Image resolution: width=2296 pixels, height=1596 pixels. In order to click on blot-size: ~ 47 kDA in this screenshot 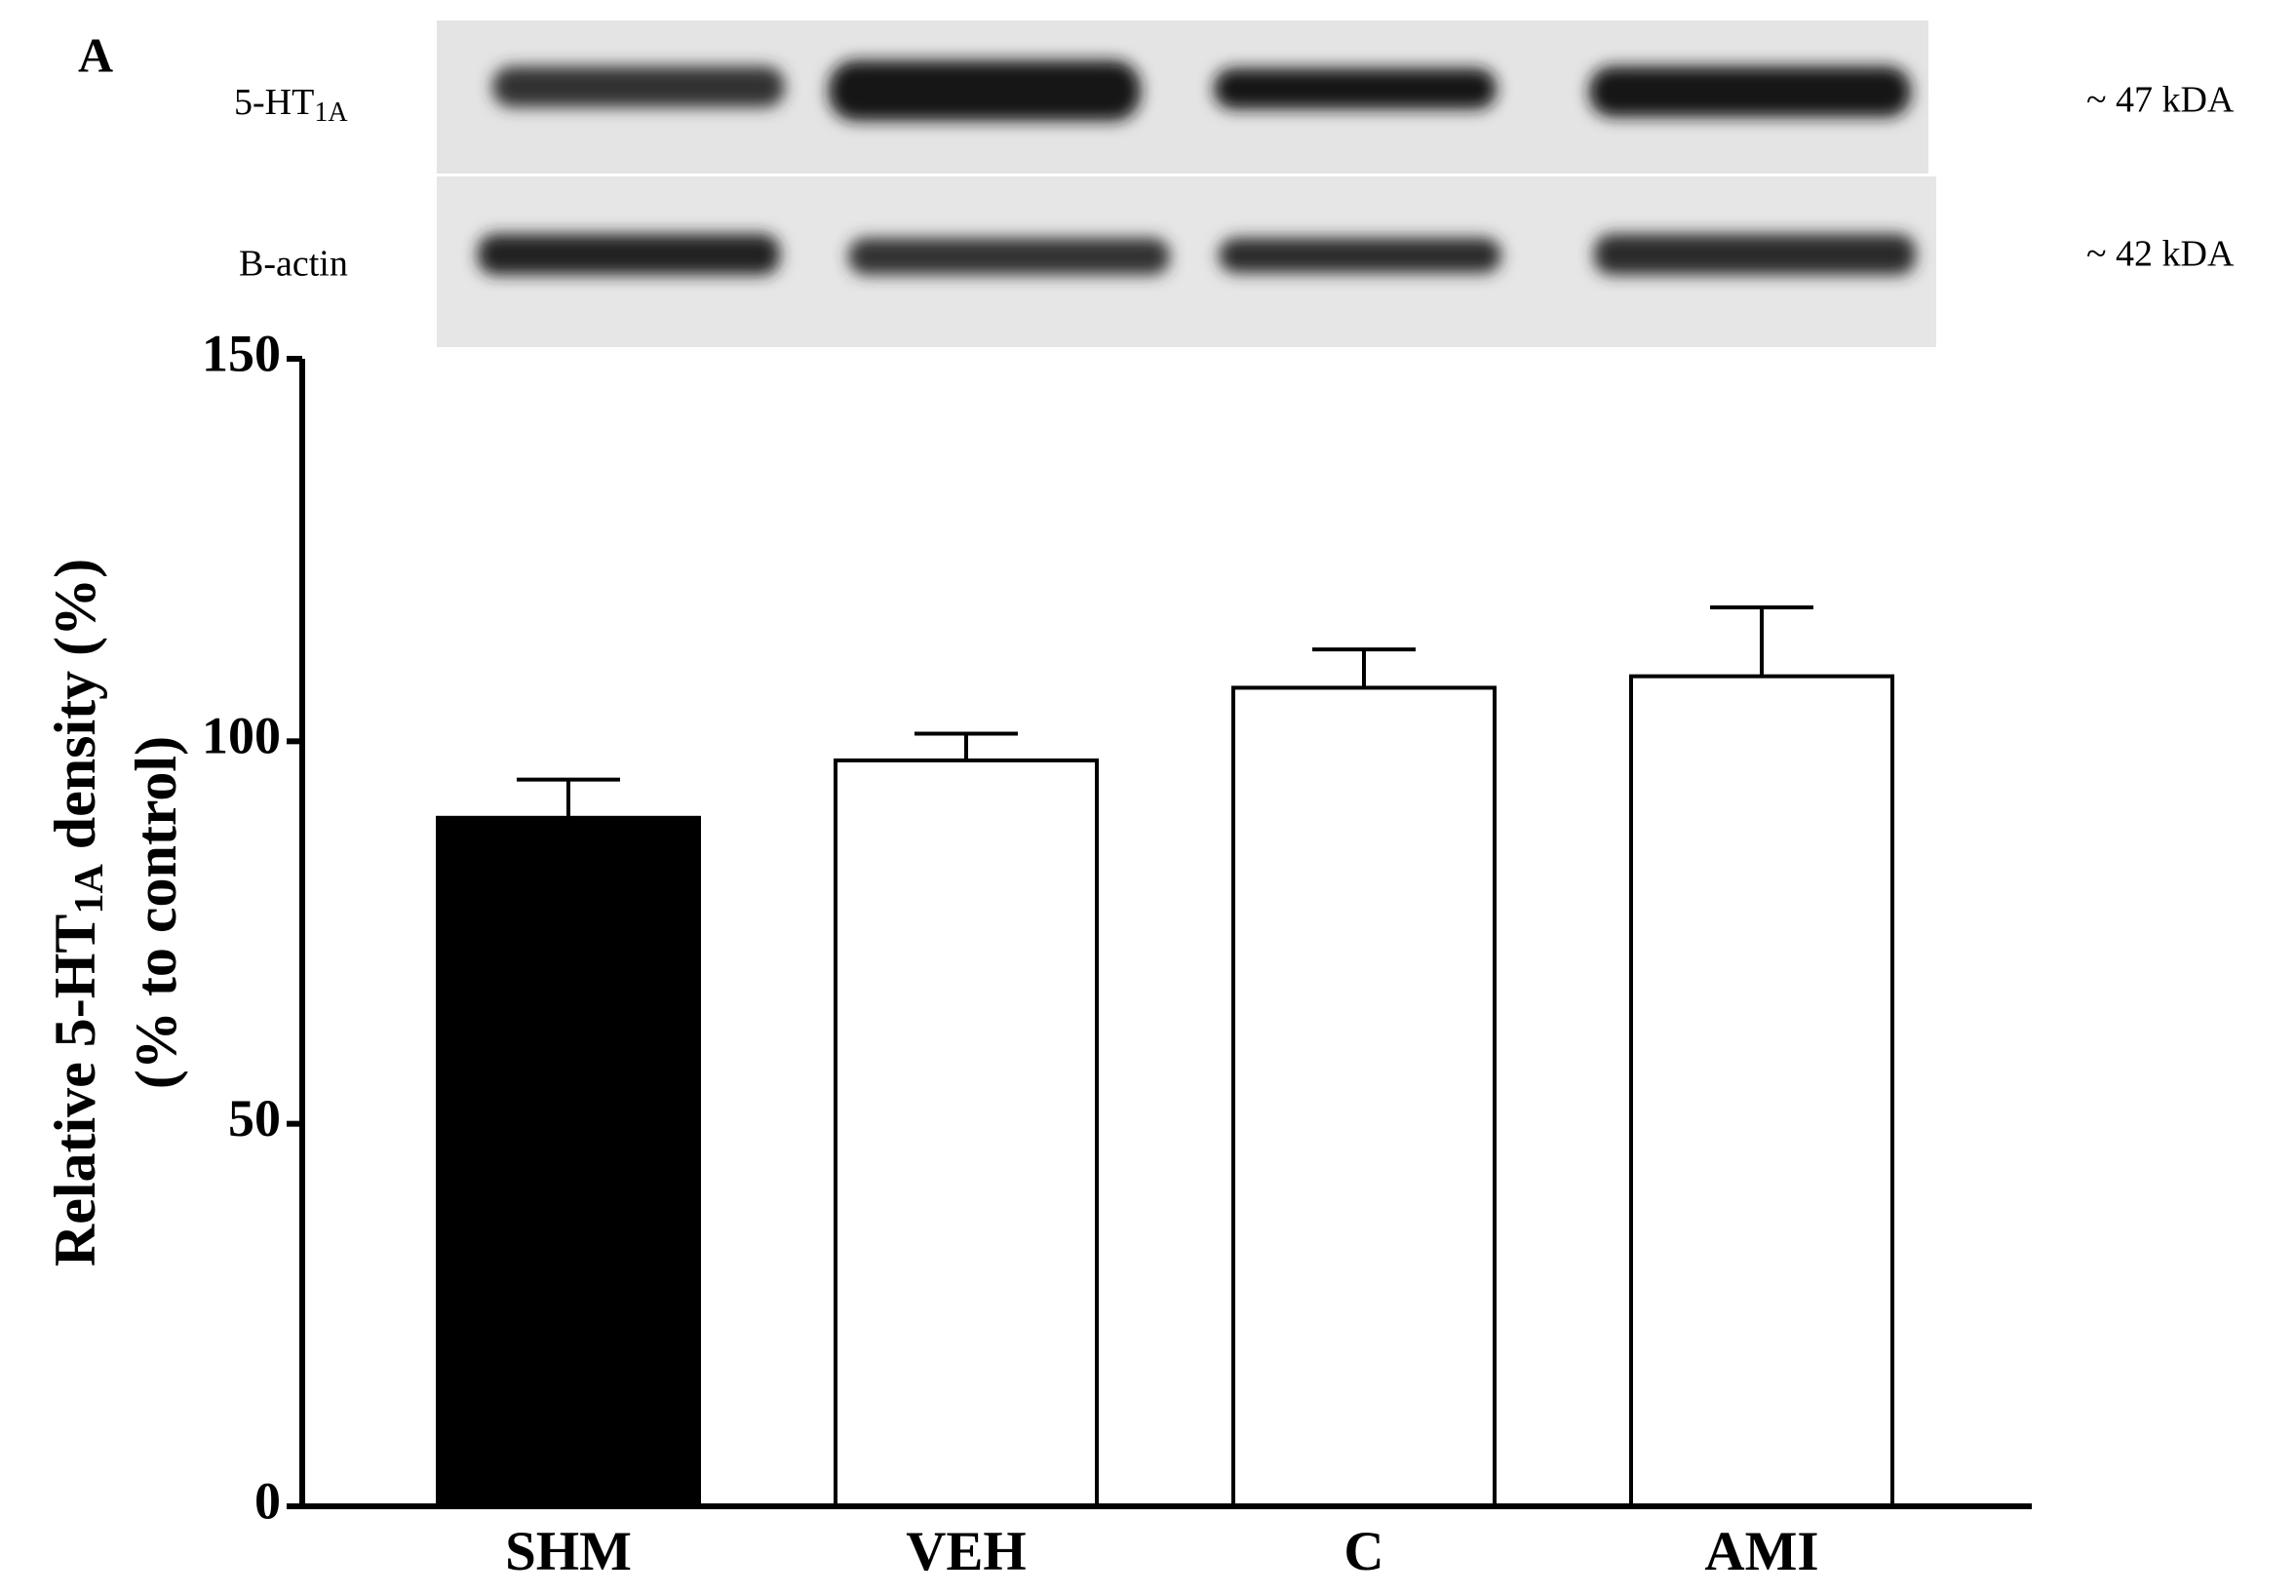, I will do `click(2160, 100)`.